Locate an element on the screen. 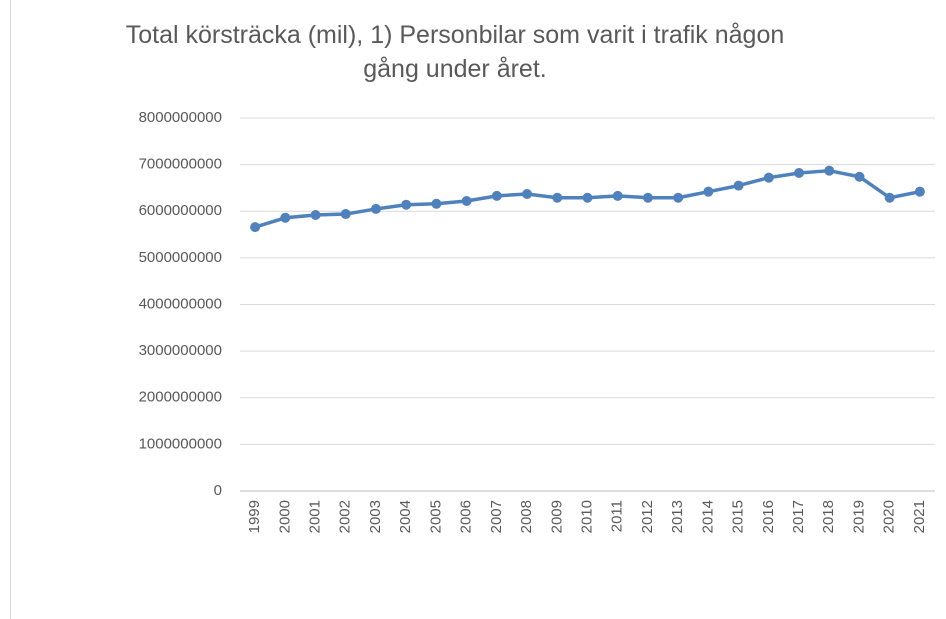 The width and height of the screenshot is (946, 619). y-tick-label: 0 is located at coordinates (218, 490).